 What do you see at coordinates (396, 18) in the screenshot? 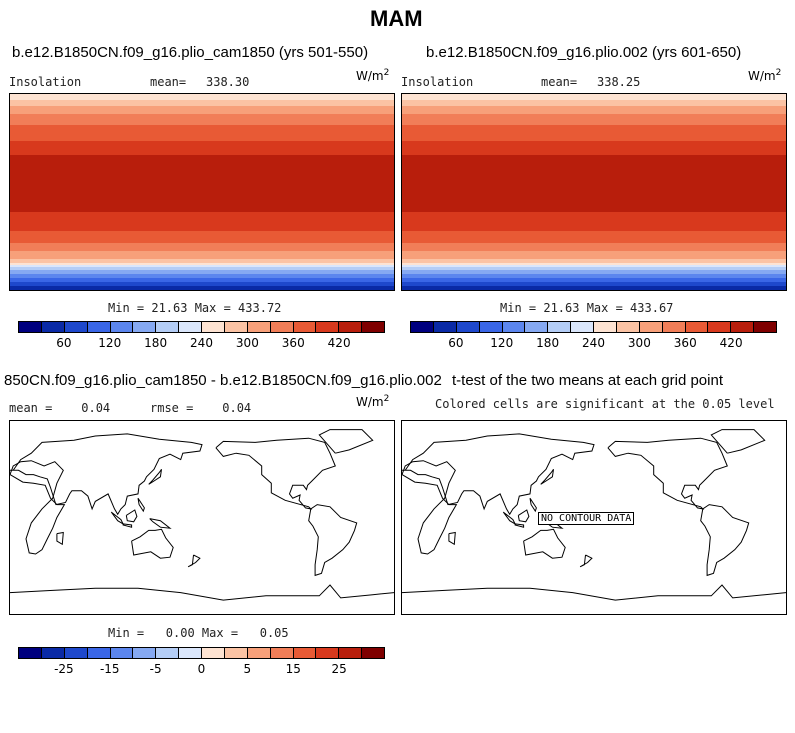
I see `figure-title: MAM` at bounding box center [396, 18].